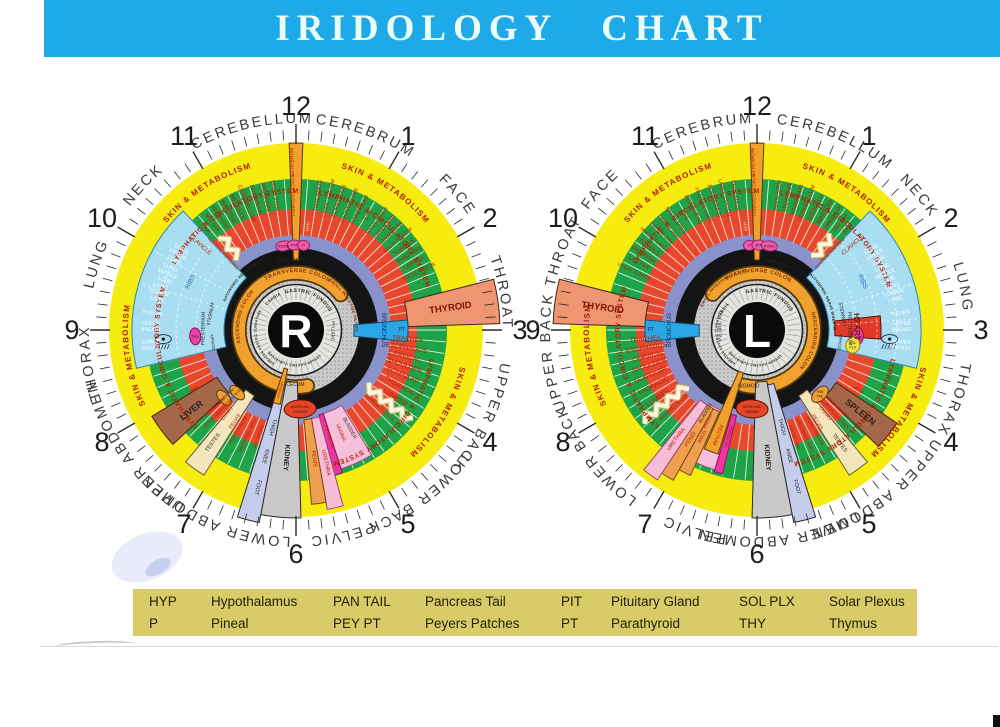 The height and width of the screenshot is (727, 1000). Describe the element at coordinates (254, 602) in the screenshot. I see `legend-term-hypothalamus: Hypothalamus` at that location.